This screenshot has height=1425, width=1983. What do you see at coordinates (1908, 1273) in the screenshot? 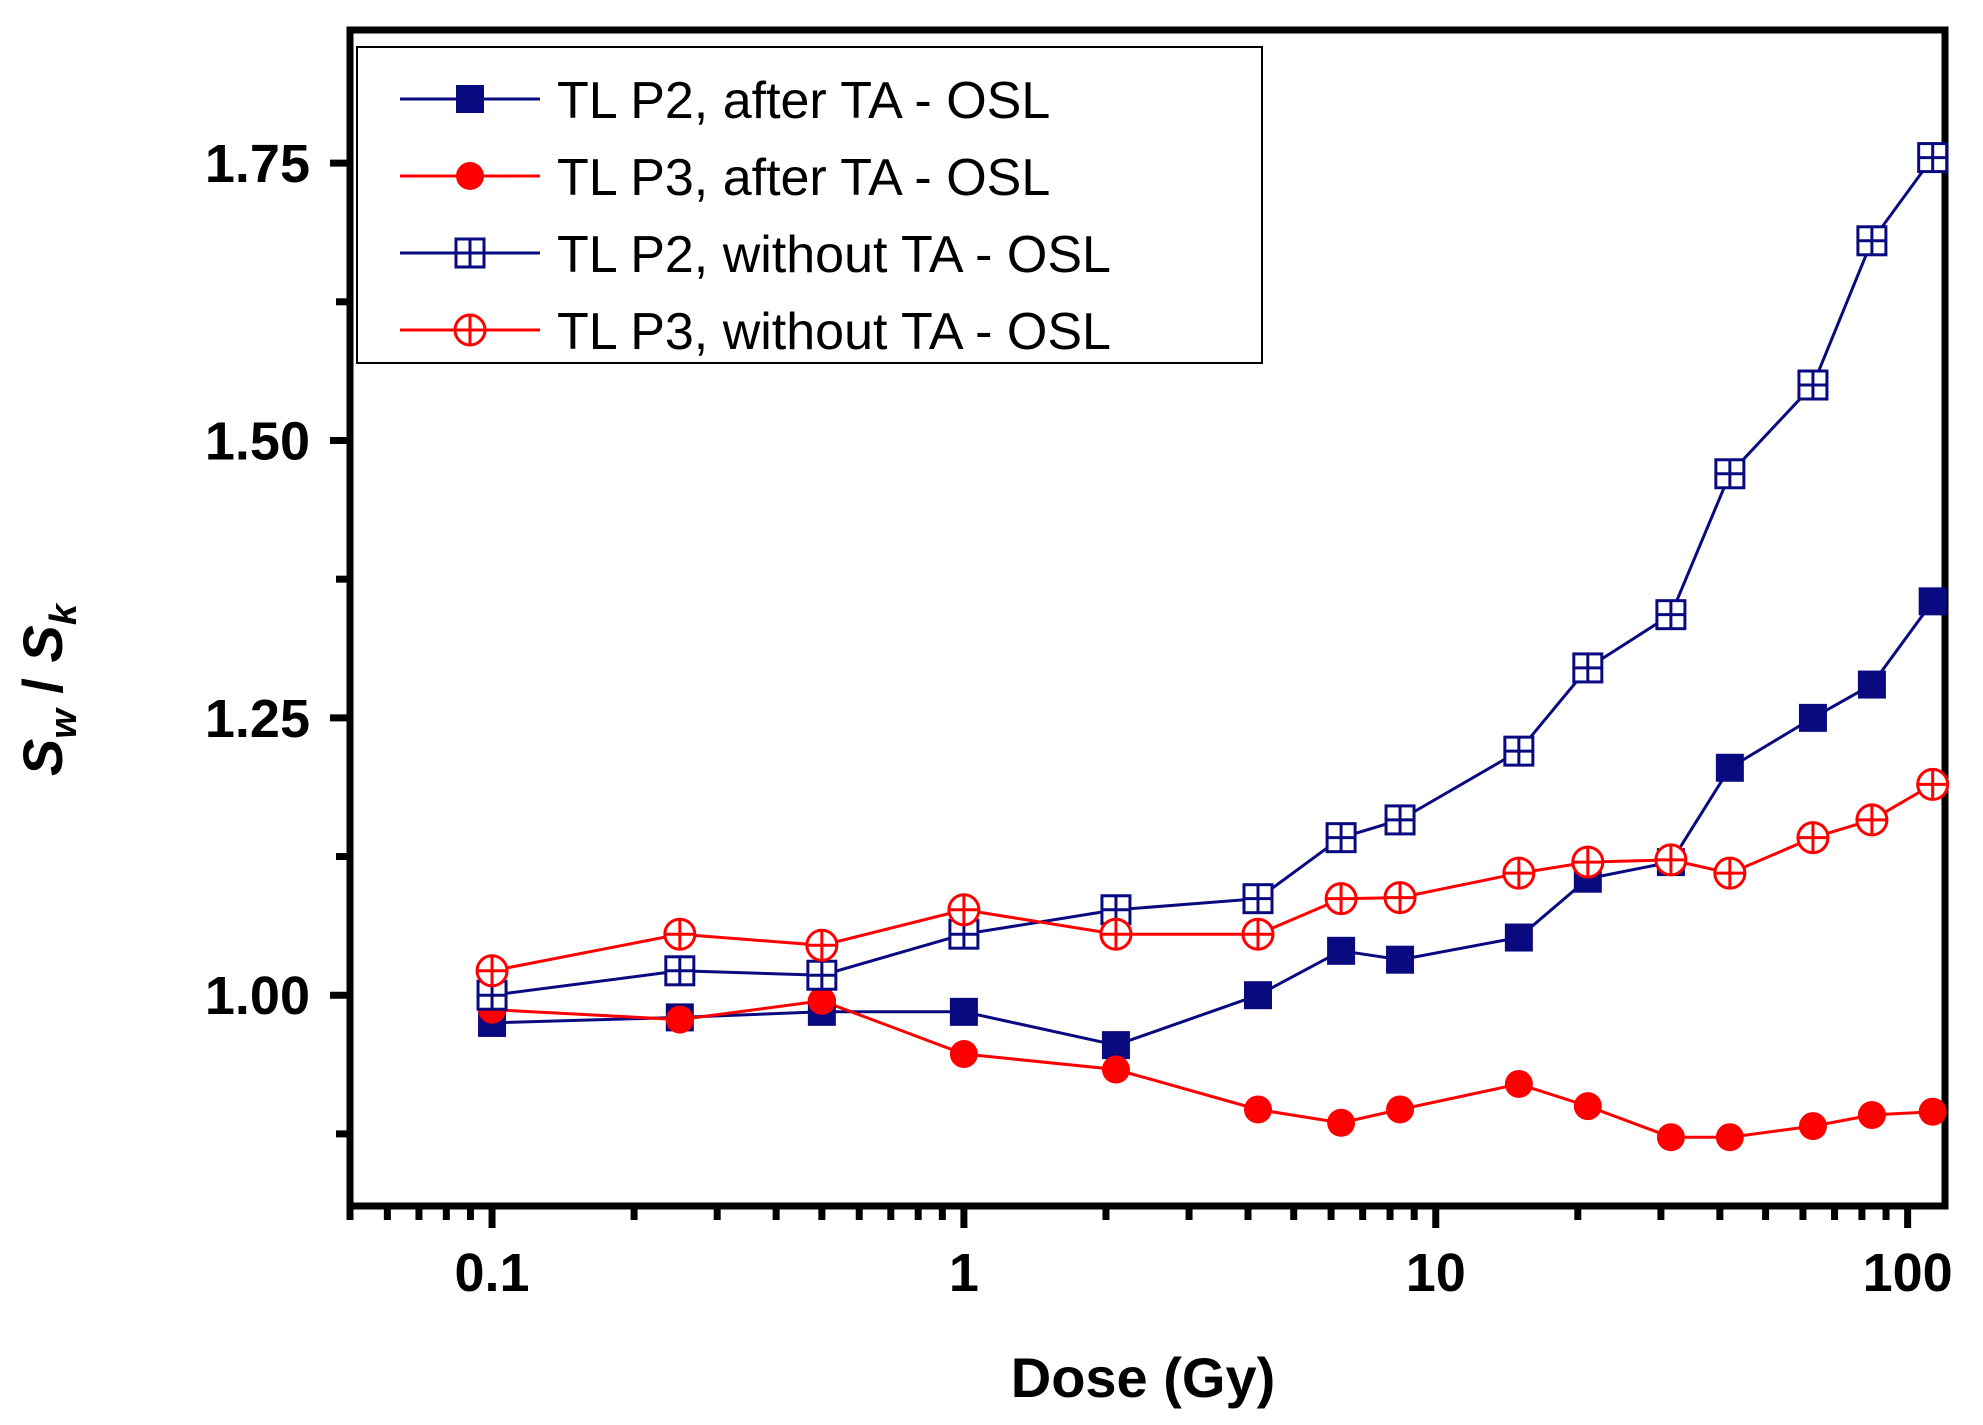
I see `x-tick-label: 100` at bounding box center [1908, 1273].